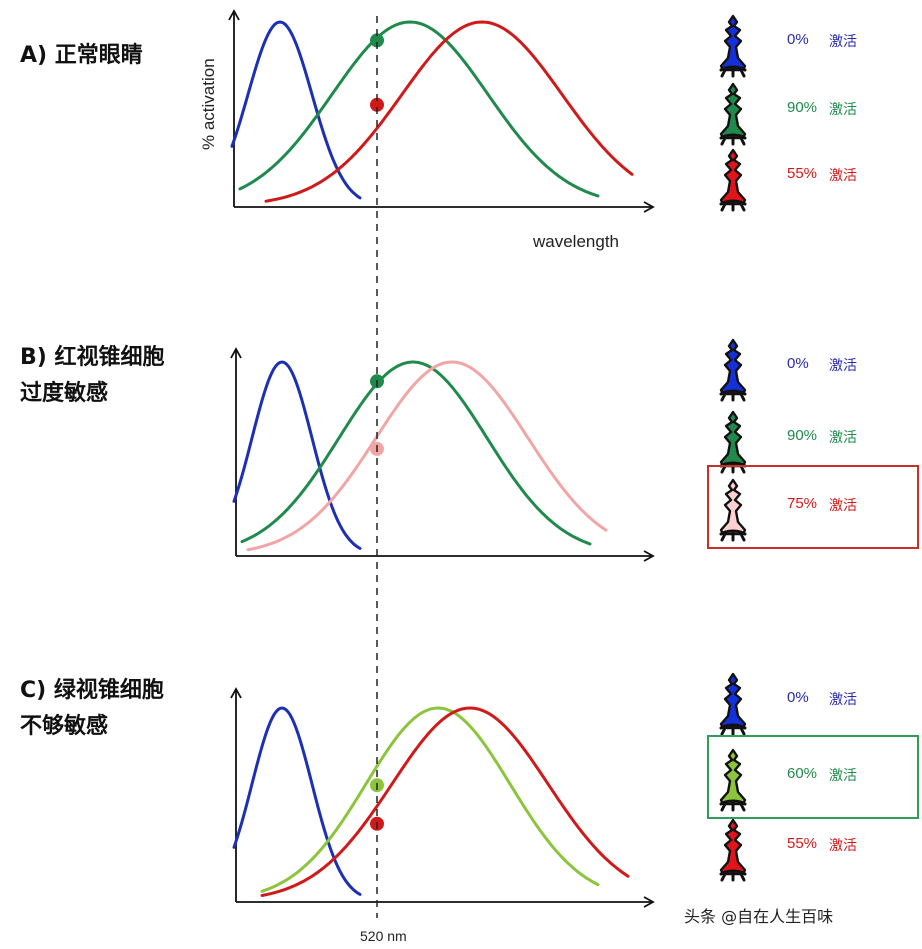 This screenshot has height=949, width=922. I want to click on light-green-cone-item: 60% 激活, so click(813, 777).